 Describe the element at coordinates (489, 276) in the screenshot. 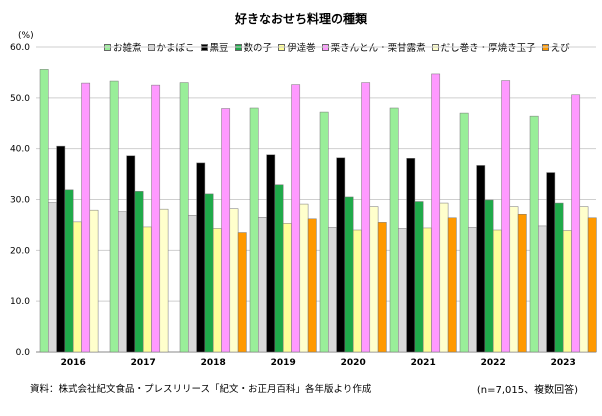

I see `bar-2022-数の子` at that location.